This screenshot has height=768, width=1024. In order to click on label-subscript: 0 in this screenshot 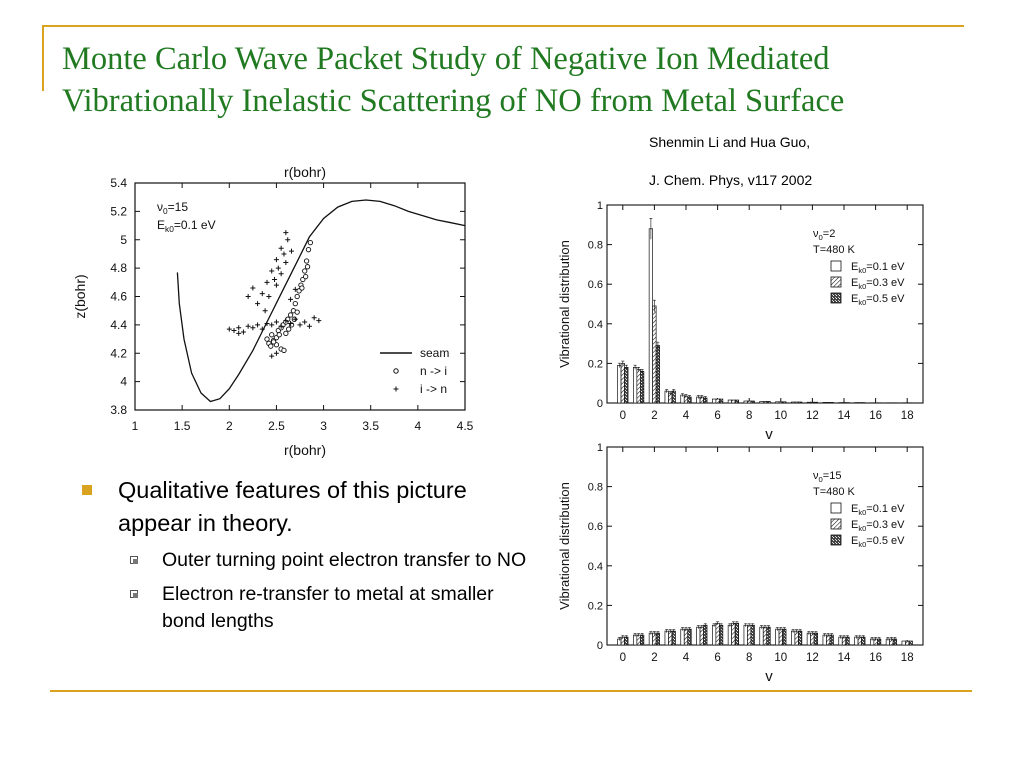, I will do `click(821, 237)`.